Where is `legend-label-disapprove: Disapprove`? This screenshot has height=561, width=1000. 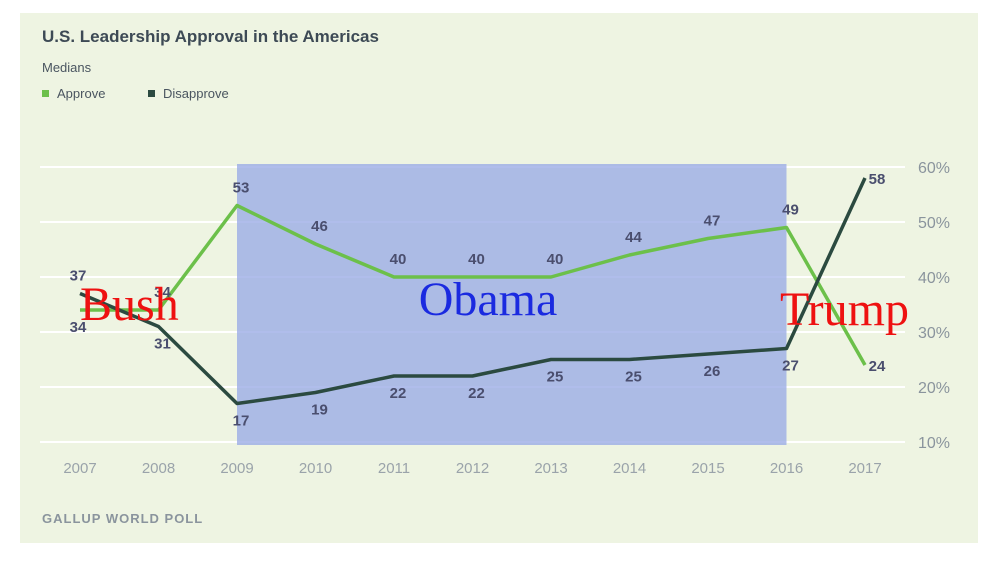
legend-label-disapprove: Disapprove is located at coordinates (196, 93).